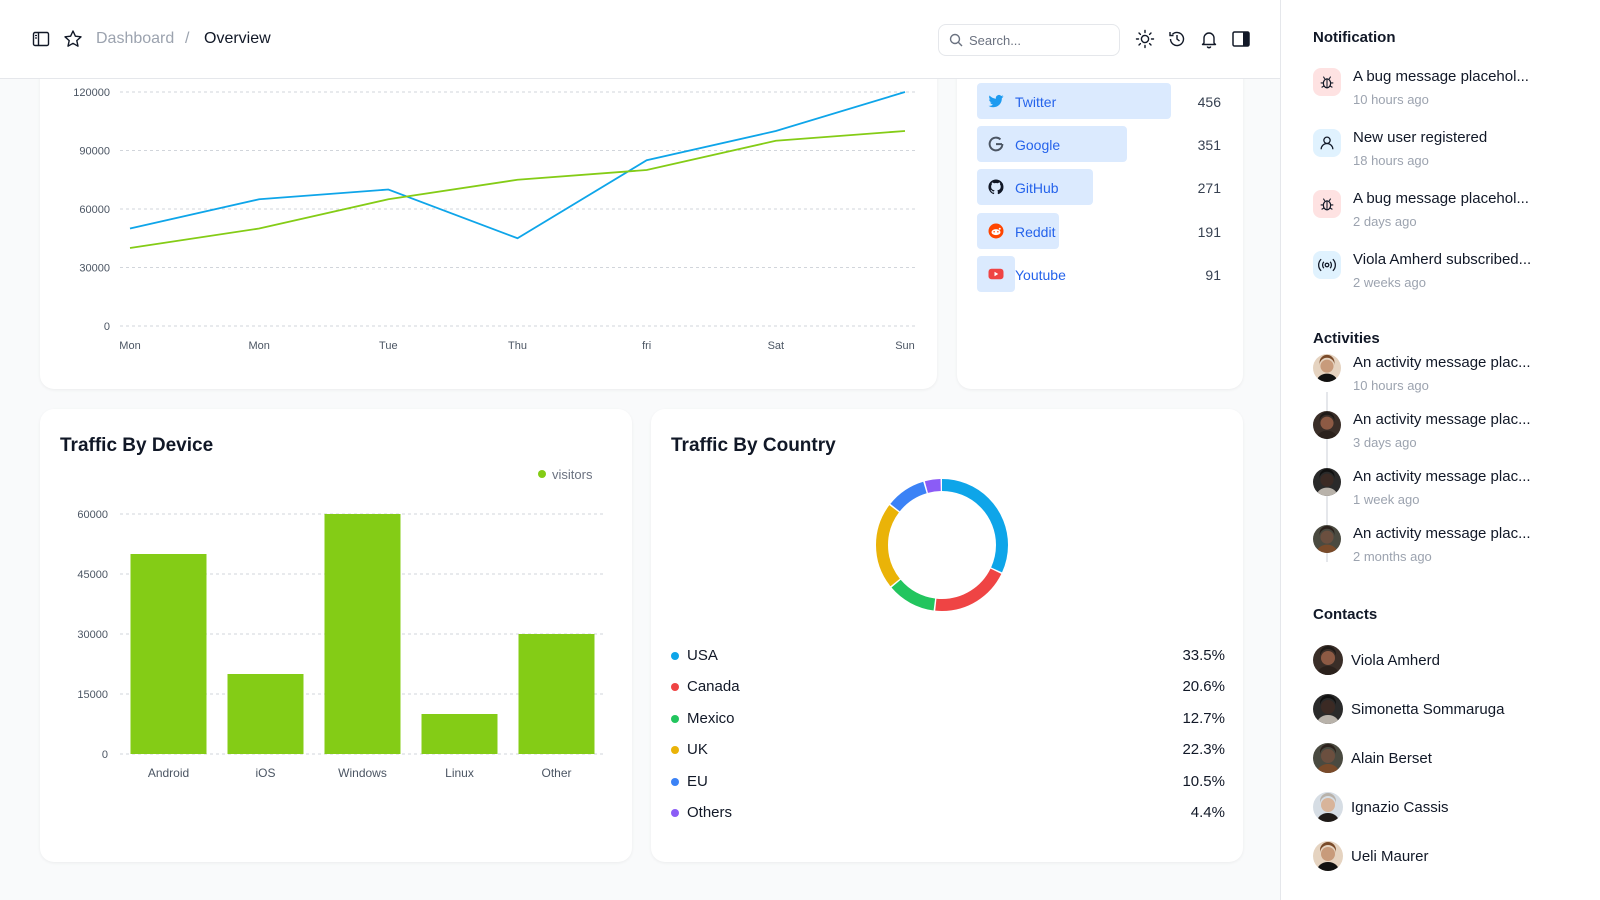 This screenshot has height=900, width=1600. What do you see at coordinates (1203, 718) in the screenshot?
I see `country-percent: 12.7%` at bounding box center [1203, 718].